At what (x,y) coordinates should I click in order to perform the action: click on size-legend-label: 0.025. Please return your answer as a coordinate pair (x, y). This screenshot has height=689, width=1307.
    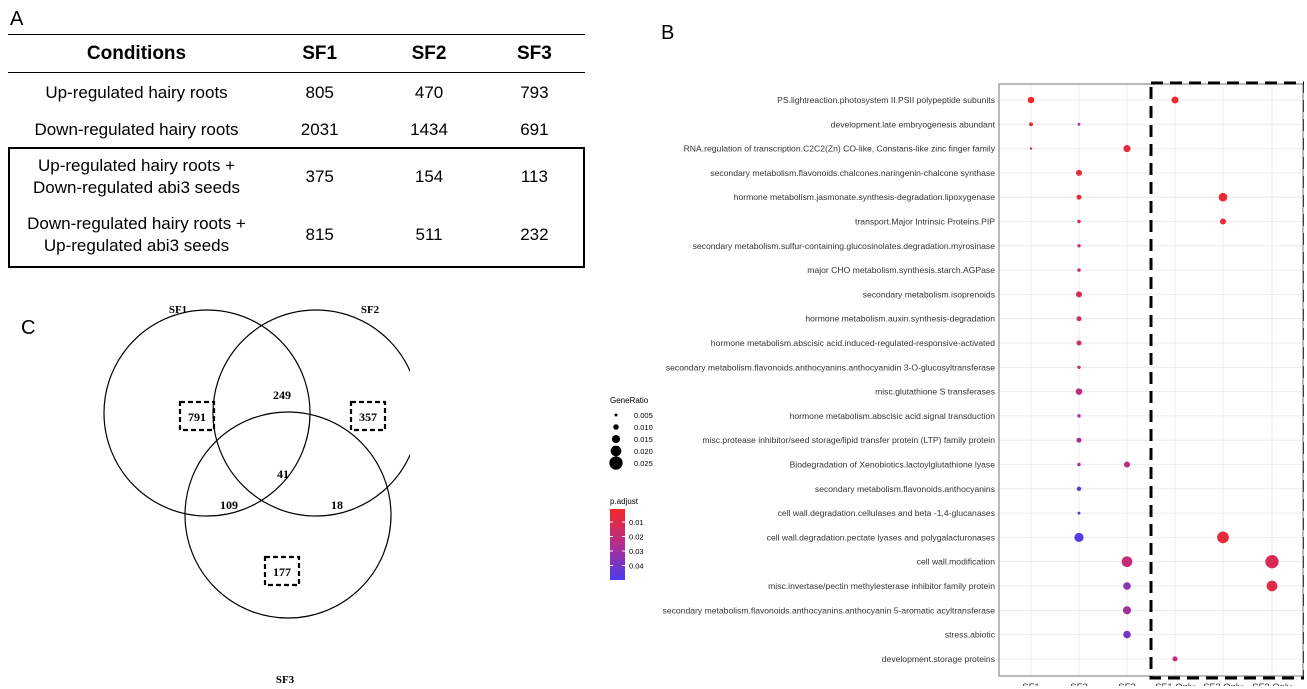
    Looking at the image, I should click on (643, 463).